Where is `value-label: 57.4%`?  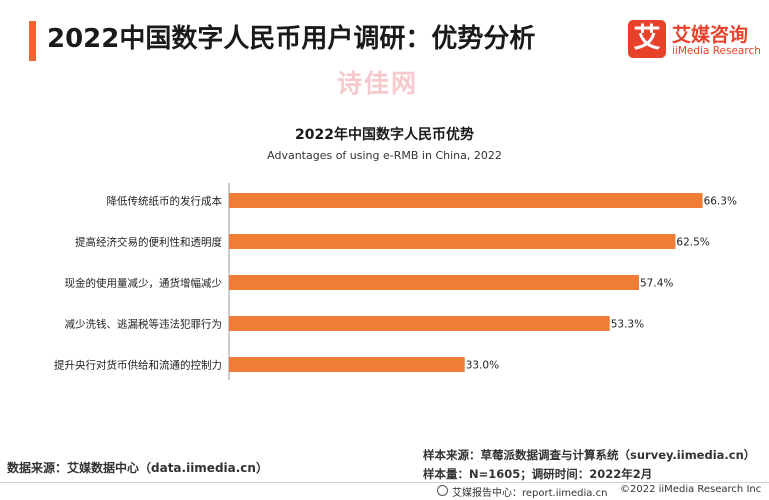
value-label: 57.4% is located at coordinates (656, 284).